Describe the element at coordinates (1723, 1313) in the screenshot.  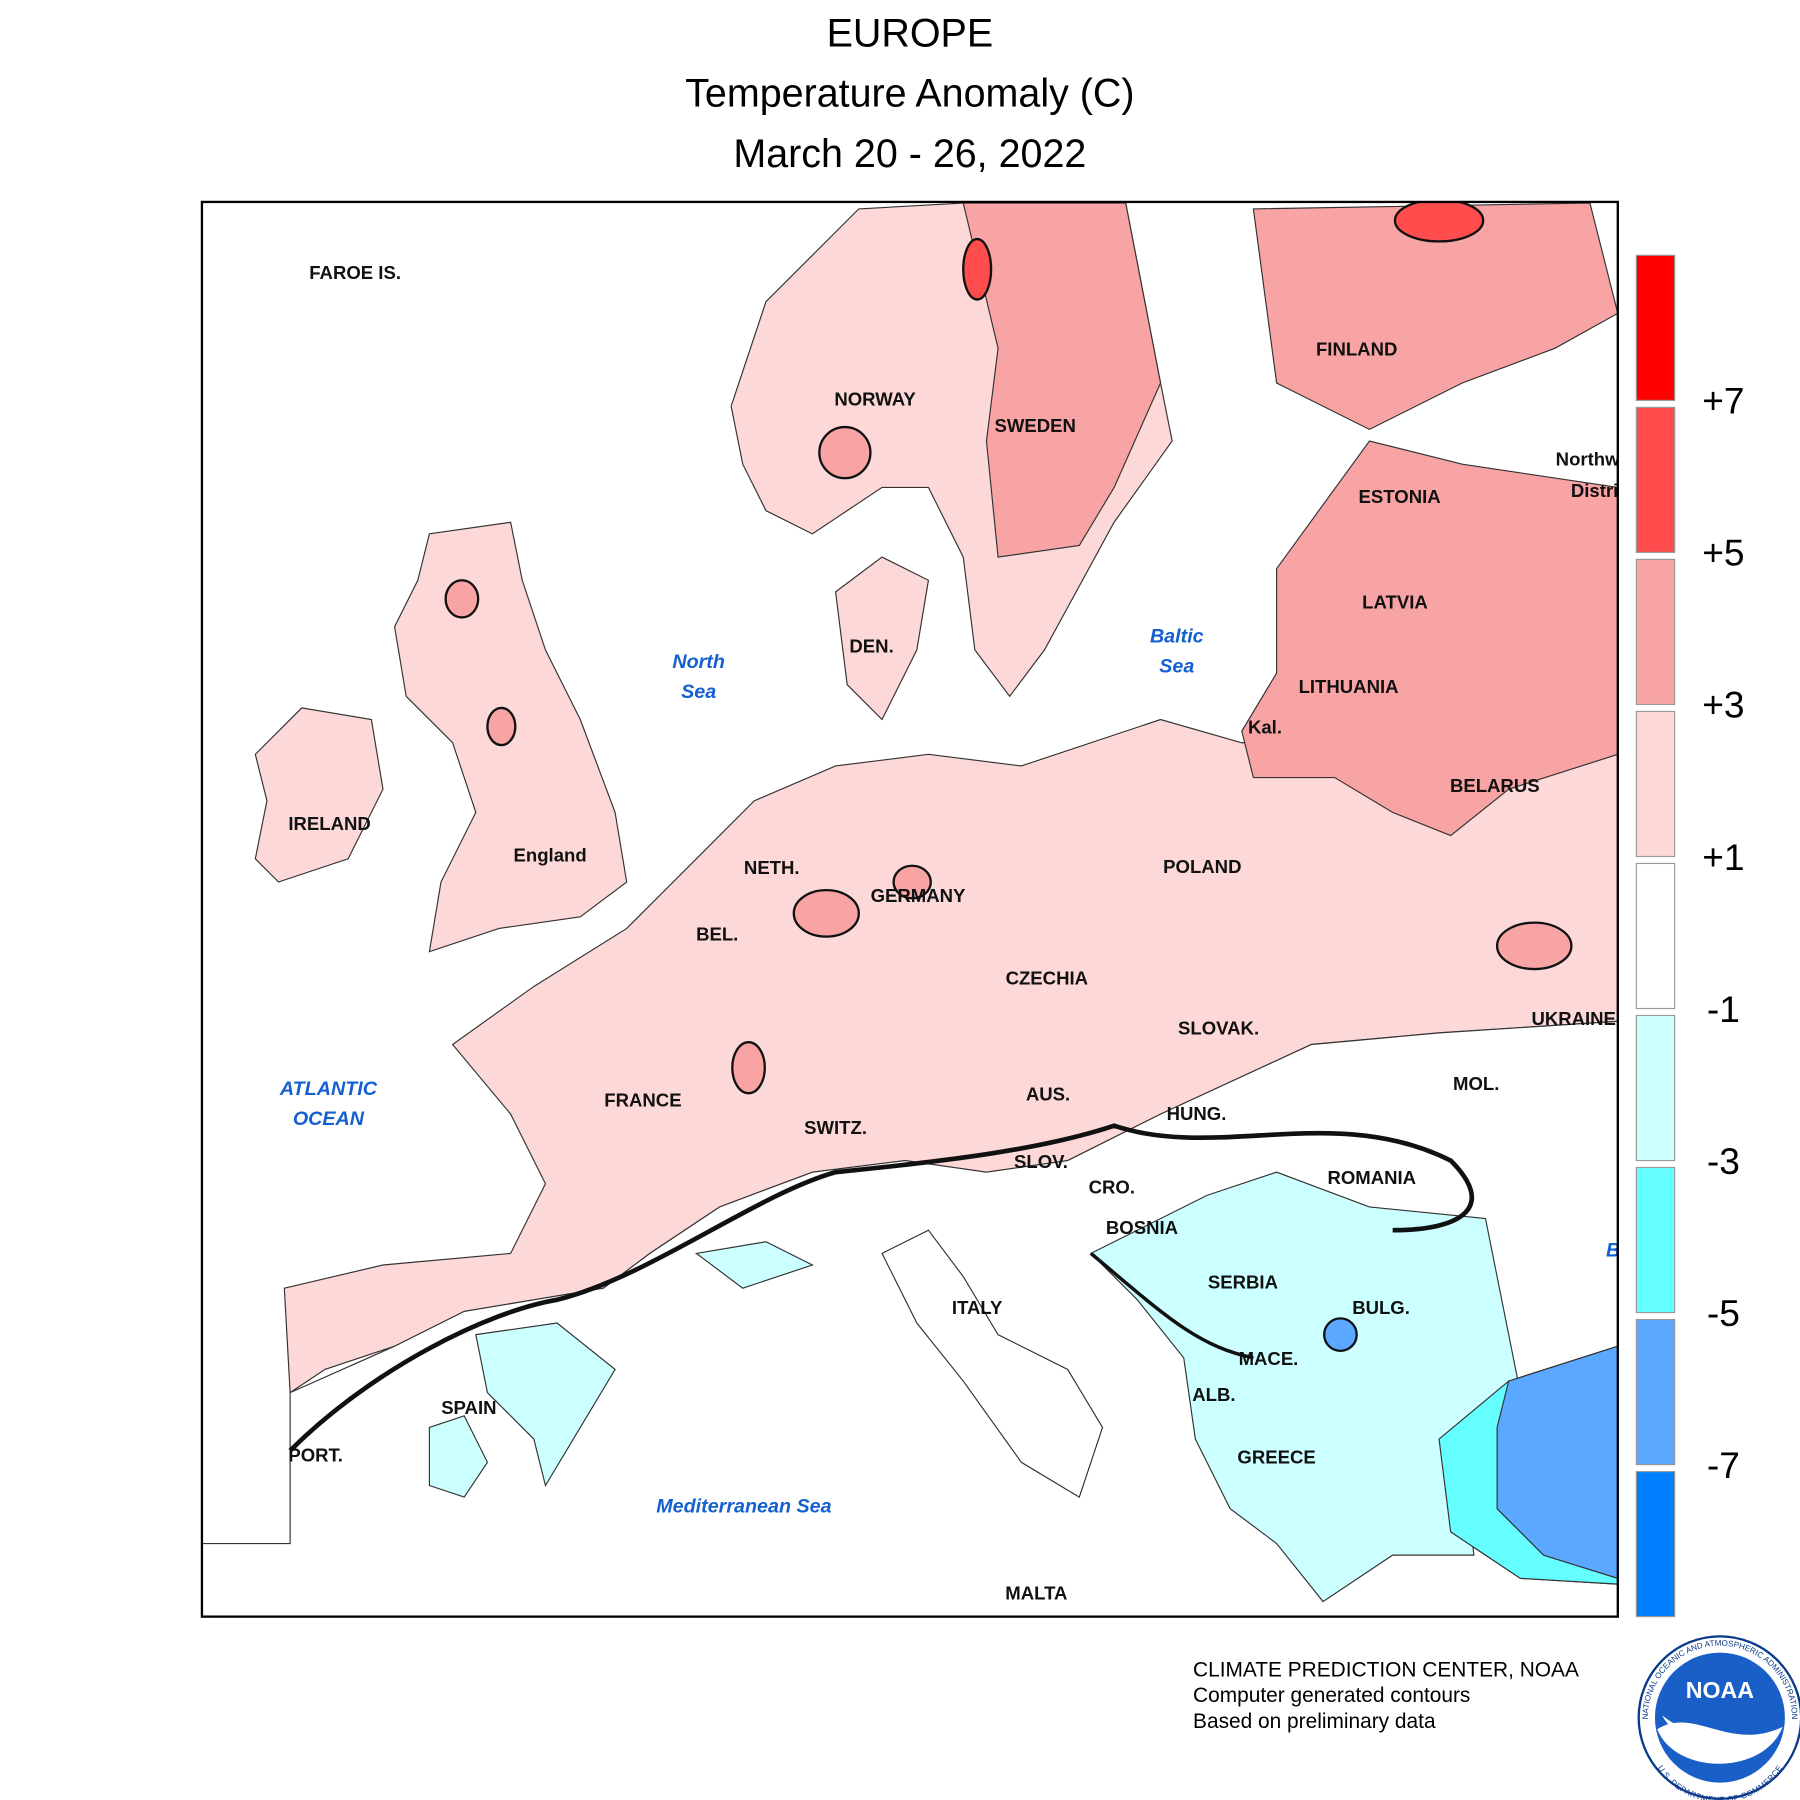
I see `legend-label: -5` at that location.